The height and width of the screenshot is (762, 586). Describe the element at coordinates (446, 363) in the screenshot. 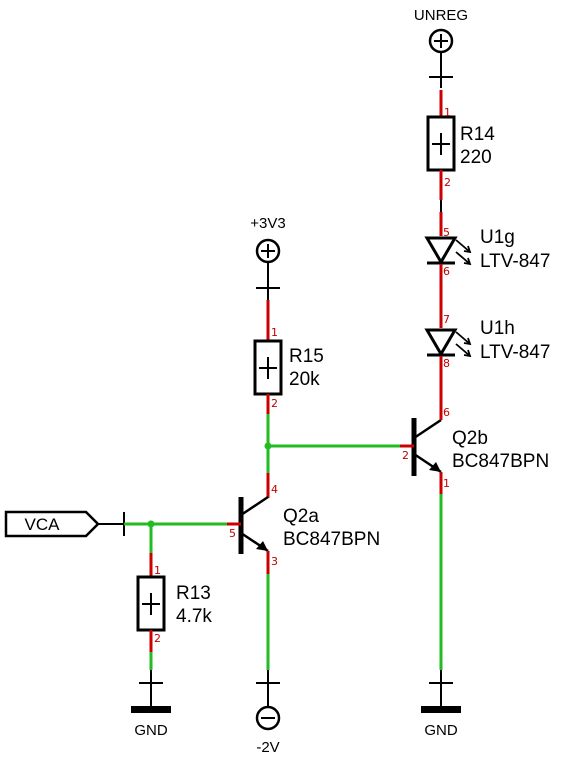

I see `u1h-pin-8: 8` at that location.